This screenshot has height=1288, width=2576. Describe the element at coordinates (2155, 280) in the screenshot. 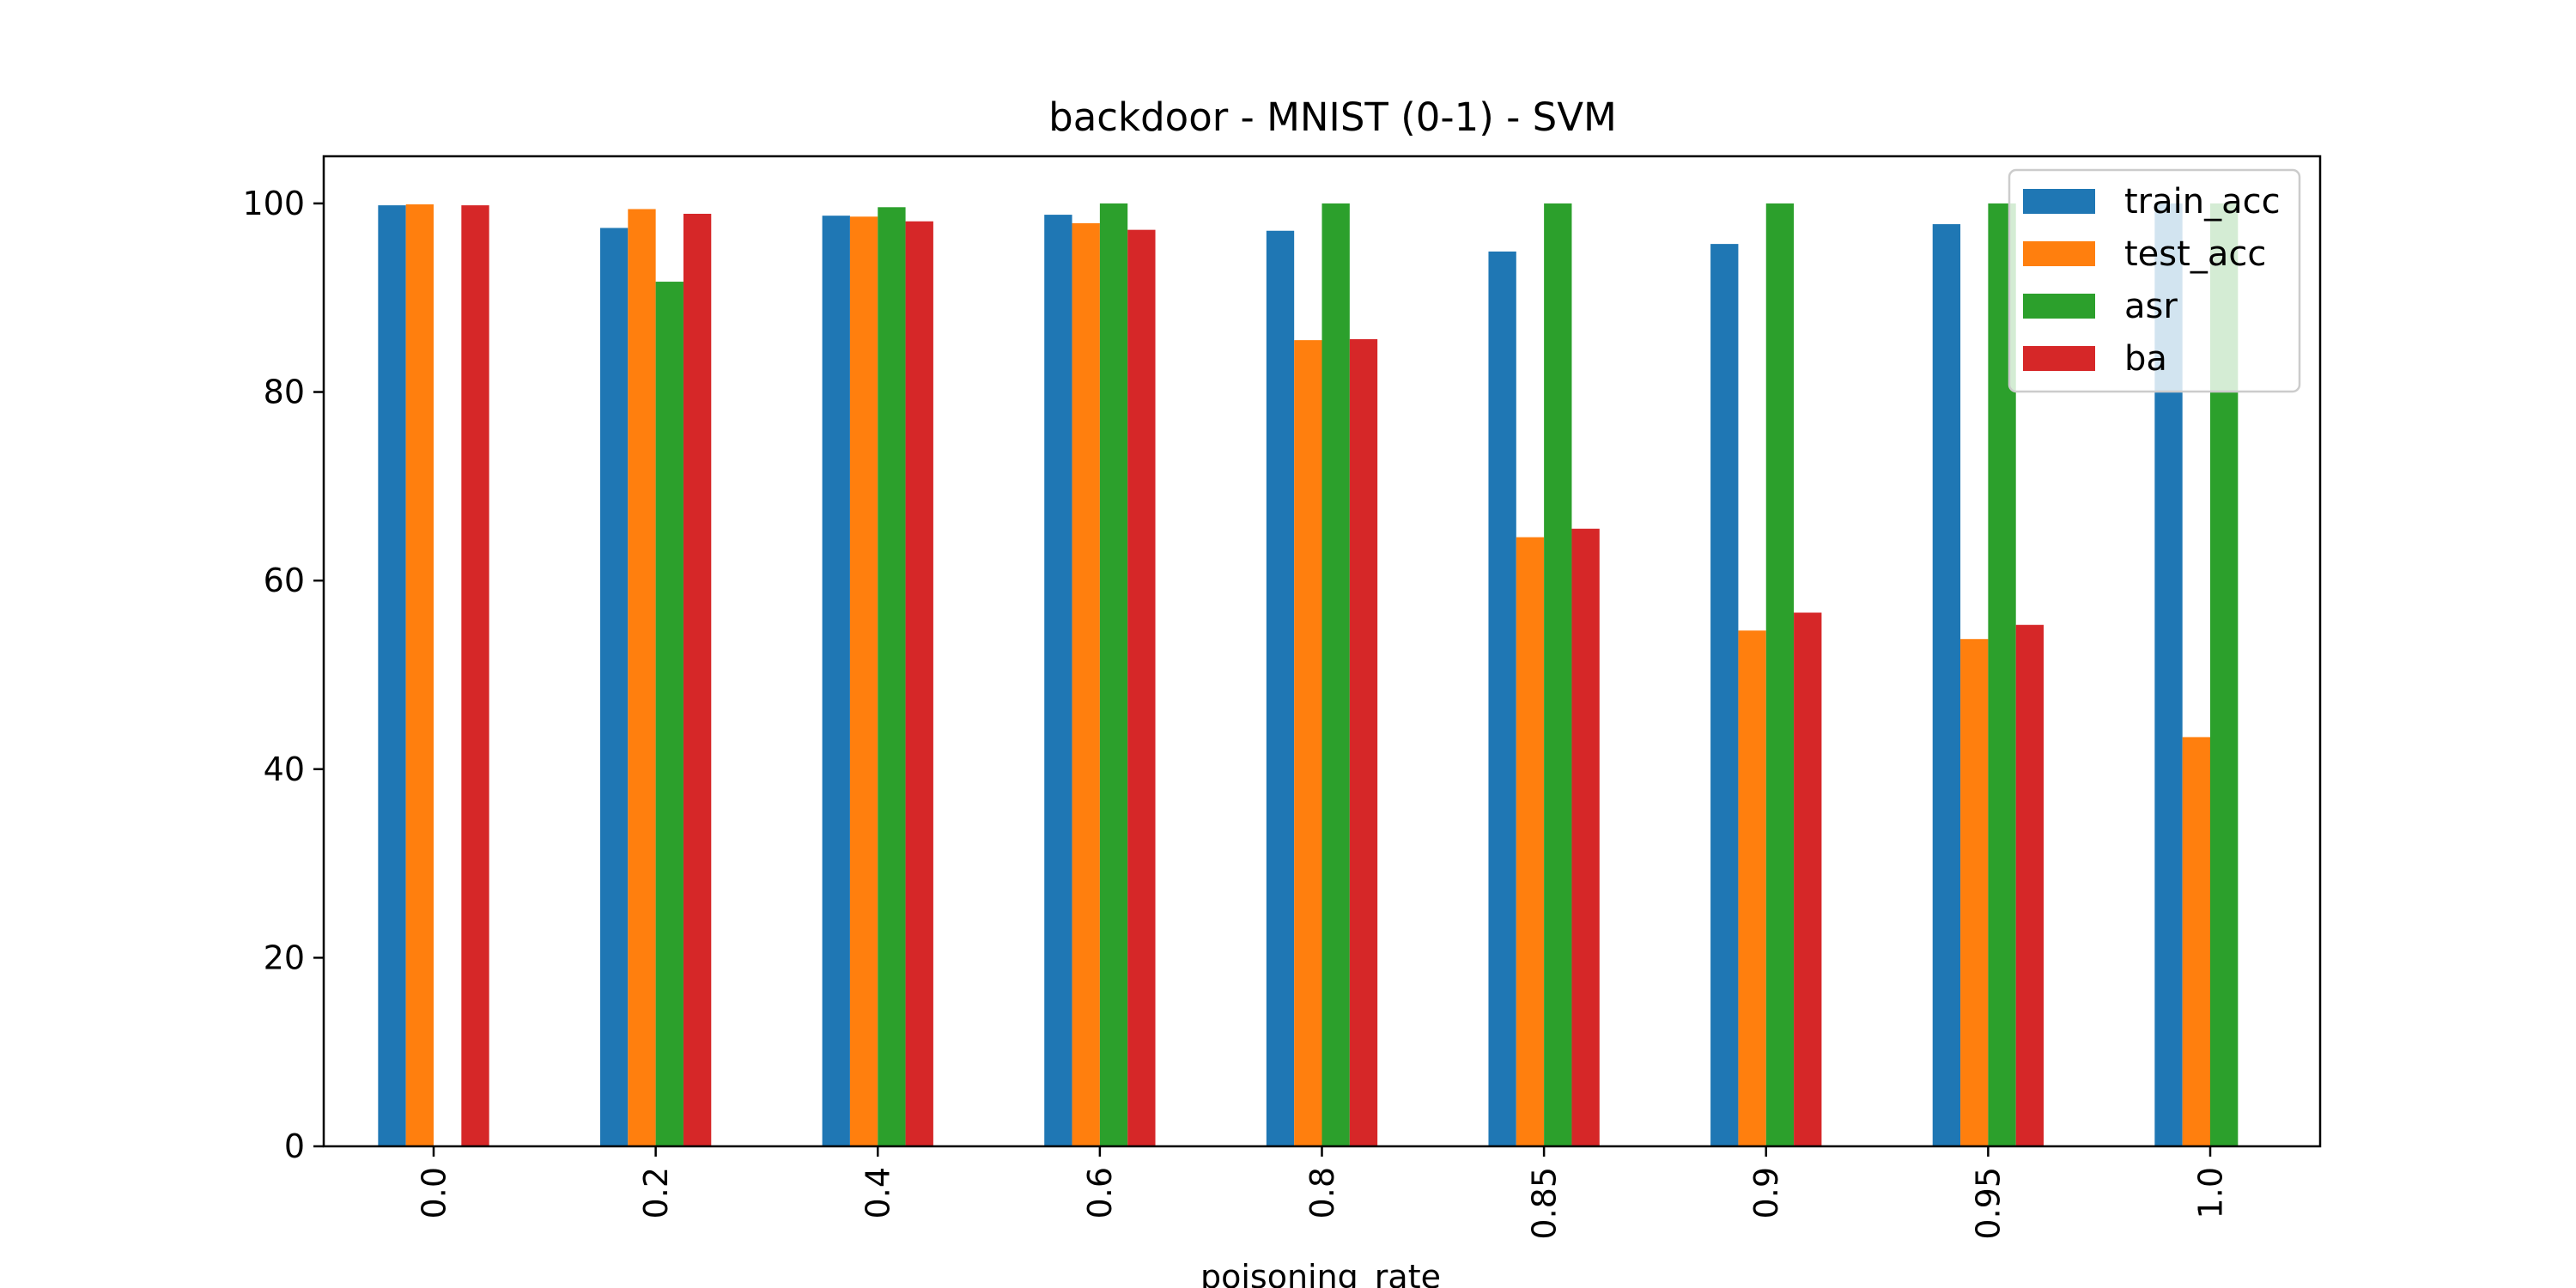

I see `legend-box` at that location.